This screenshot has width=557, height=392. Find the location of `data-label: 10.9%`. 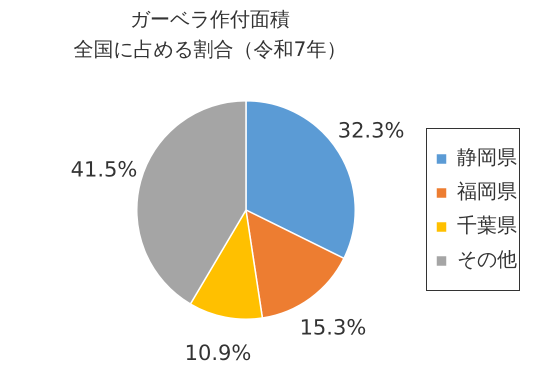

data-label: 10.9% is located at coordinates (218, 353).